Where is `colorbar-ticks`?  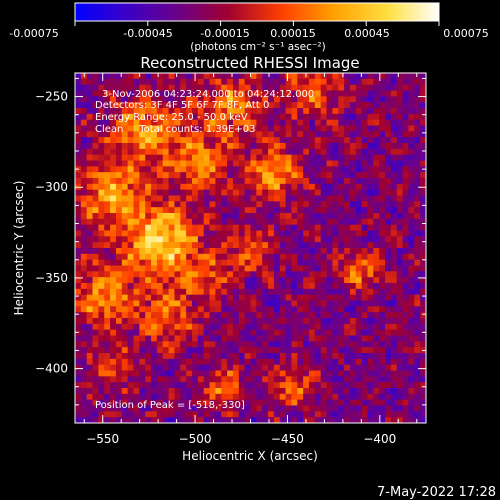
colorbar-ticks is located at coordinates (257, 23).